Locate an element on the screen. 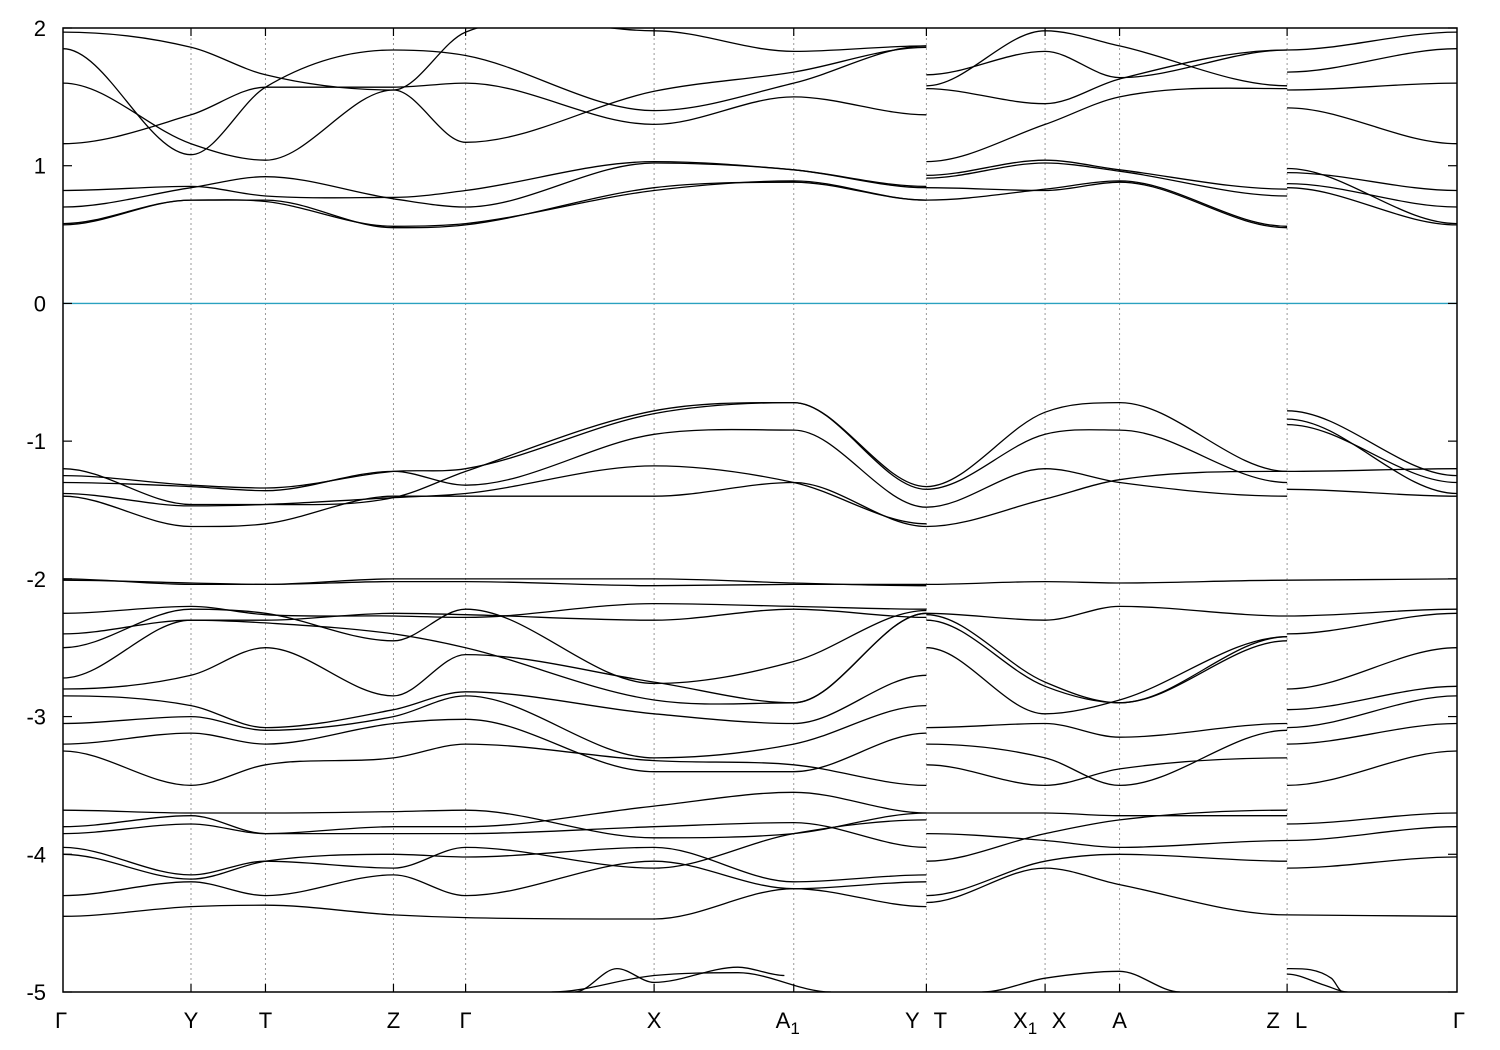 The width and height of the screenshot is (1500, 1050). y-tick-label: -2 is located at coordinates (36, 579).